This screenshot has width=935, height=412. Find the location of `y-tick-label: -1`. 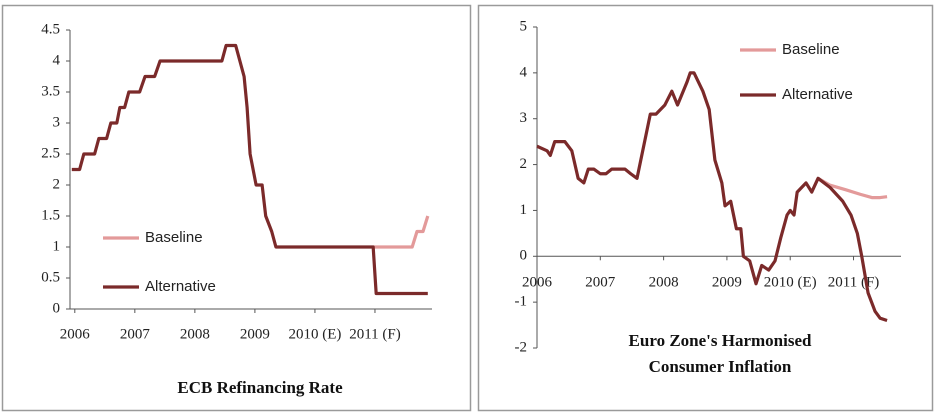

y-tick-label: -1 is located at coordinates (521, 302).